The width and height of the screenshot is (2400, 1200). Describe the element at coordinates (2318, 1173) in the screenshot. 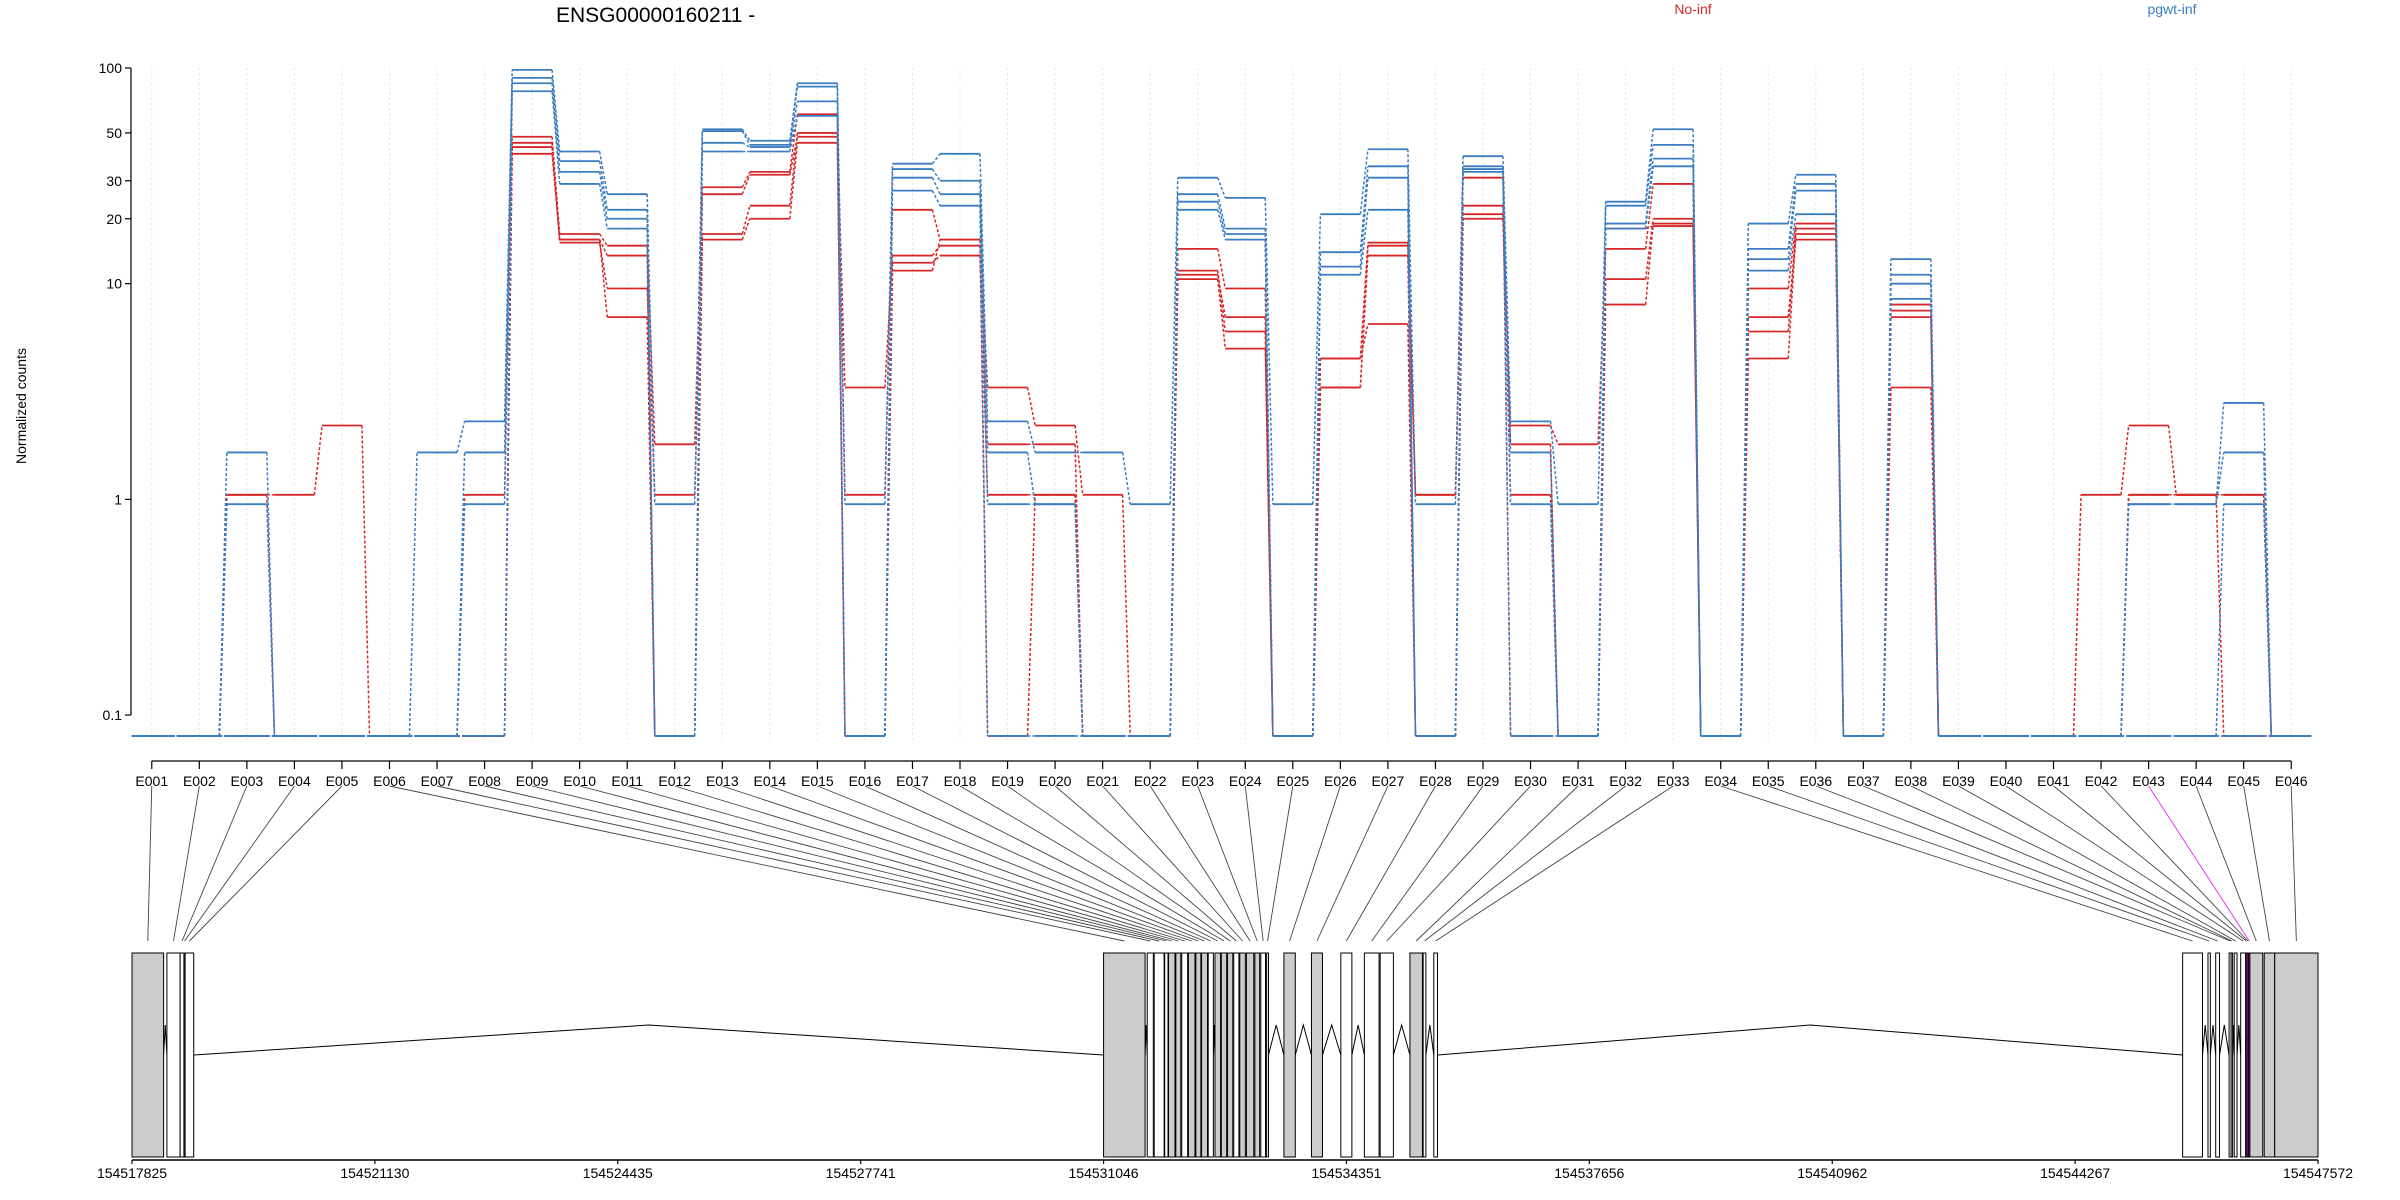

I see `coordinate-label: 154547572` at that location.